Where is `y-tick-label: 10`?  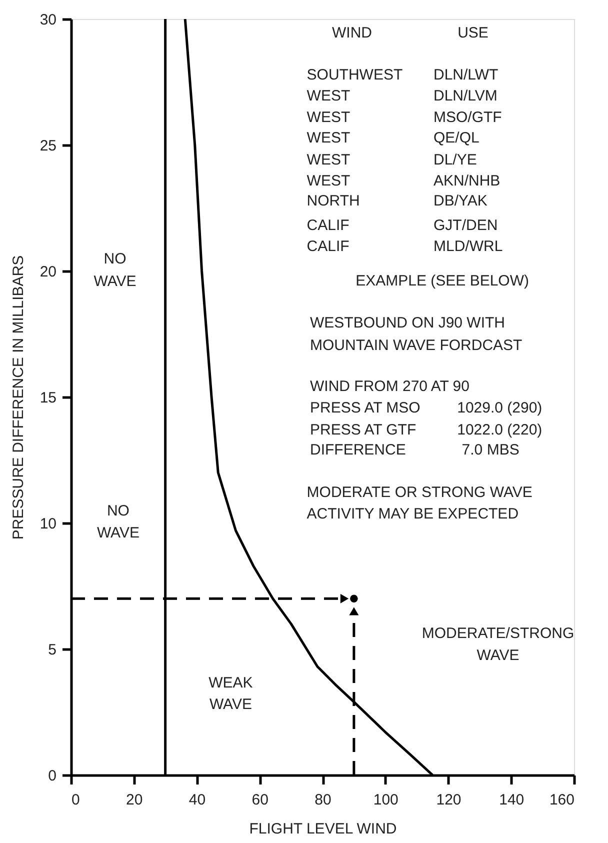 y-tick-label: 10 is located at coordinates (48, 524).